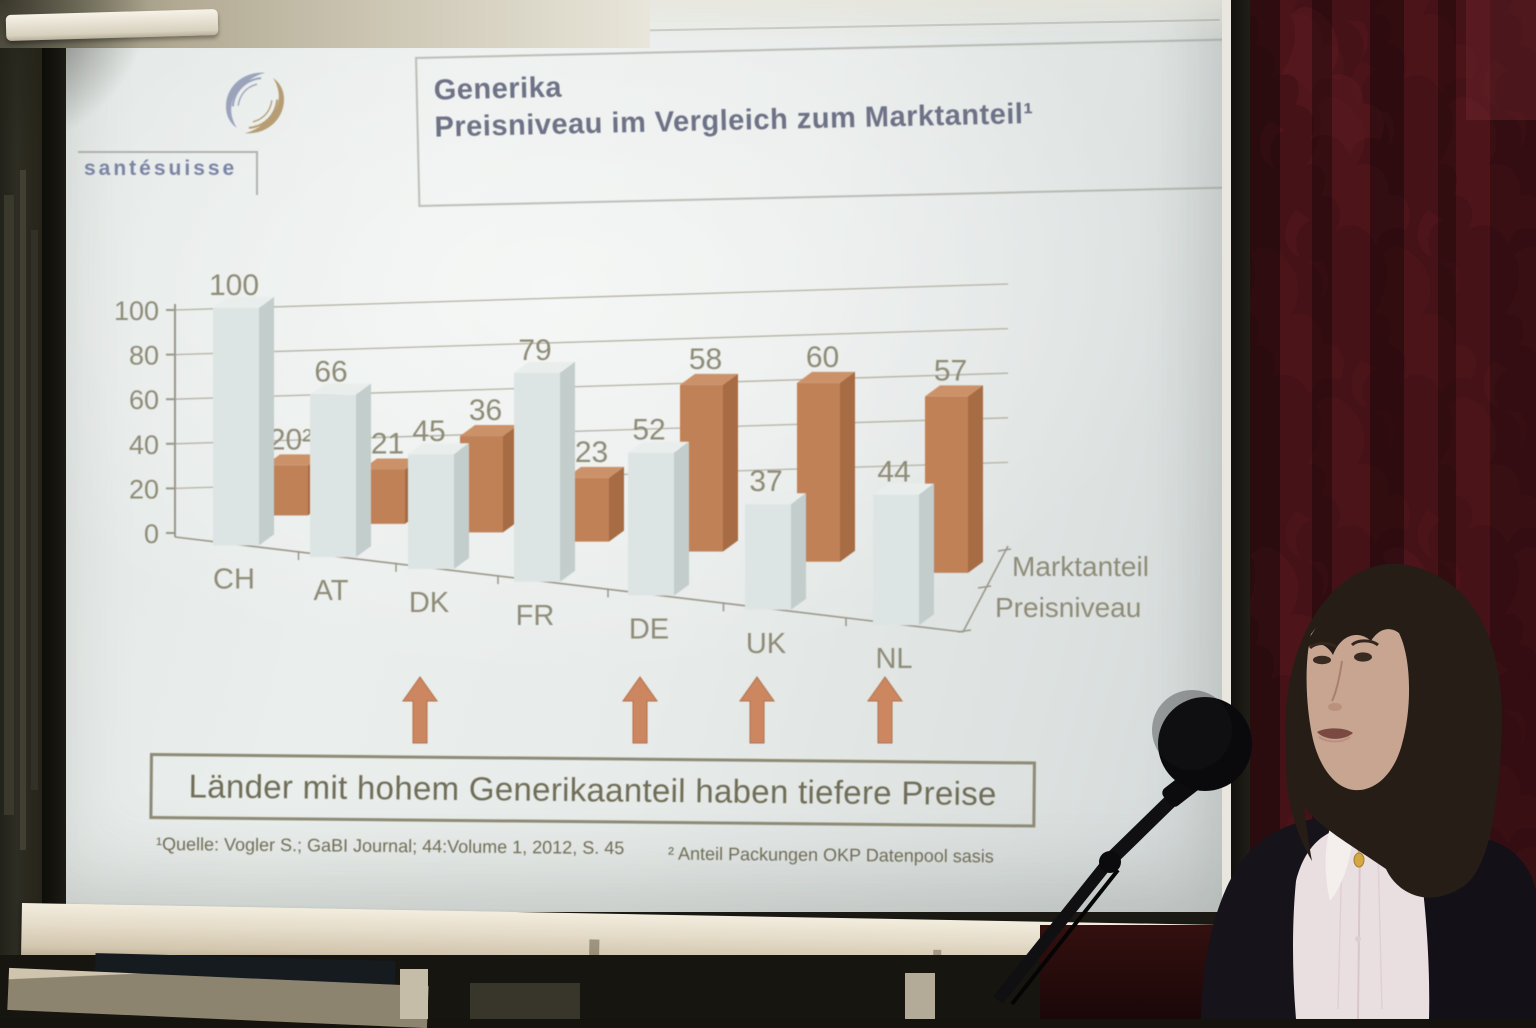  I want to click on microphone, so click(1122, 848).